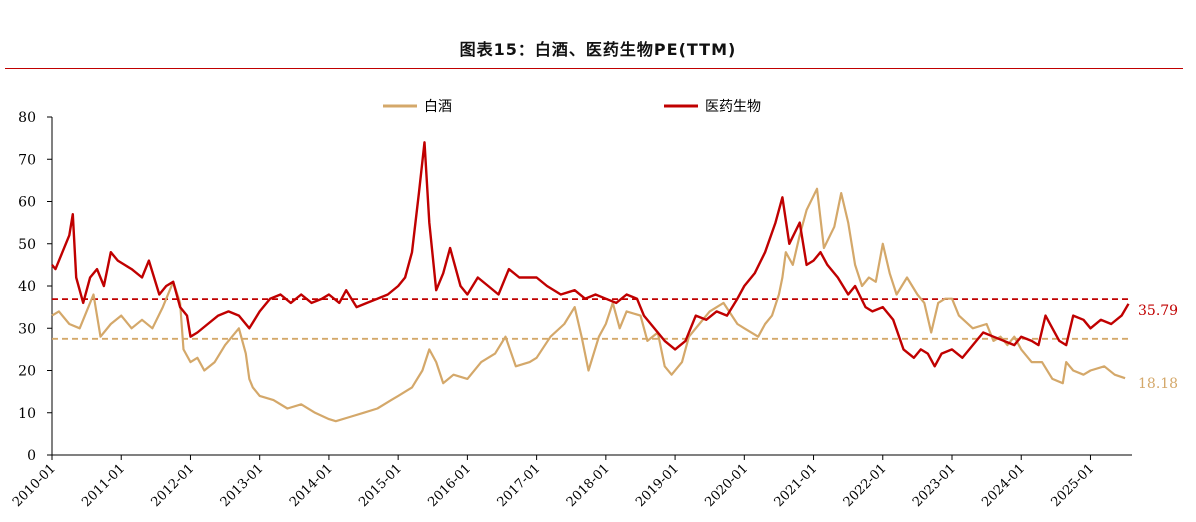  Describe the element at coordinates (657, 485) in the screenshot. I see `x-tick-label: 2019-01` at that location.